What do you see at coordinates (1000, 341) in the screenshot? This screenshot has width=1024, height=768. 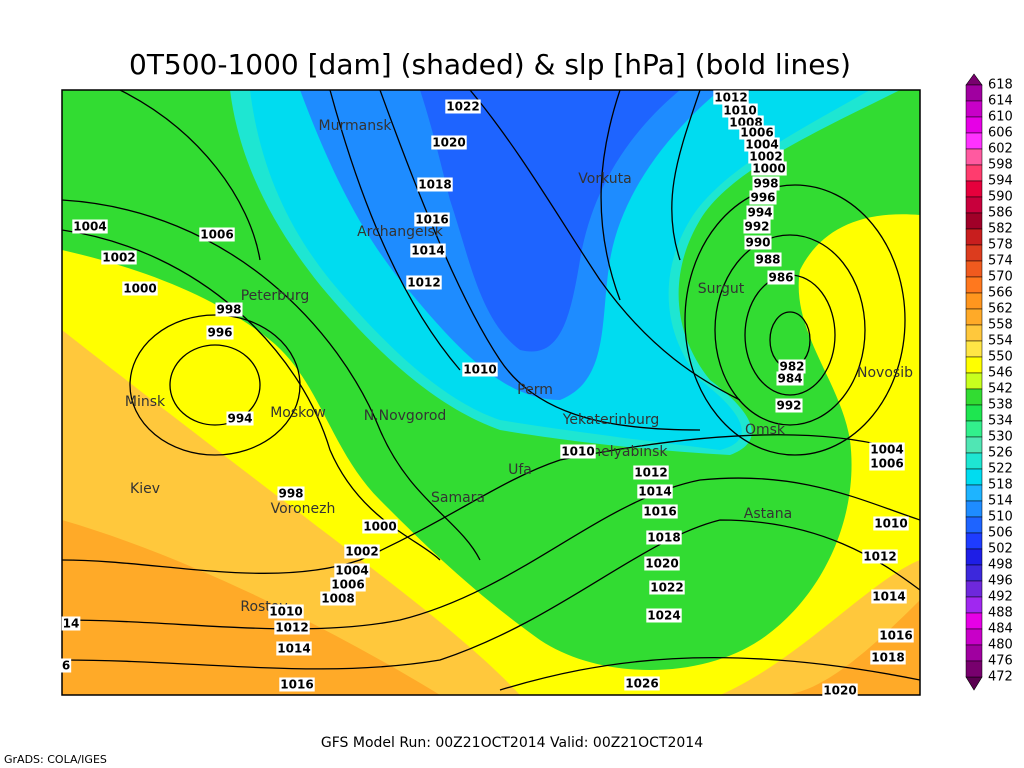 I see `colorbar-tick-label: 554` at bounding box center [1000, 341].